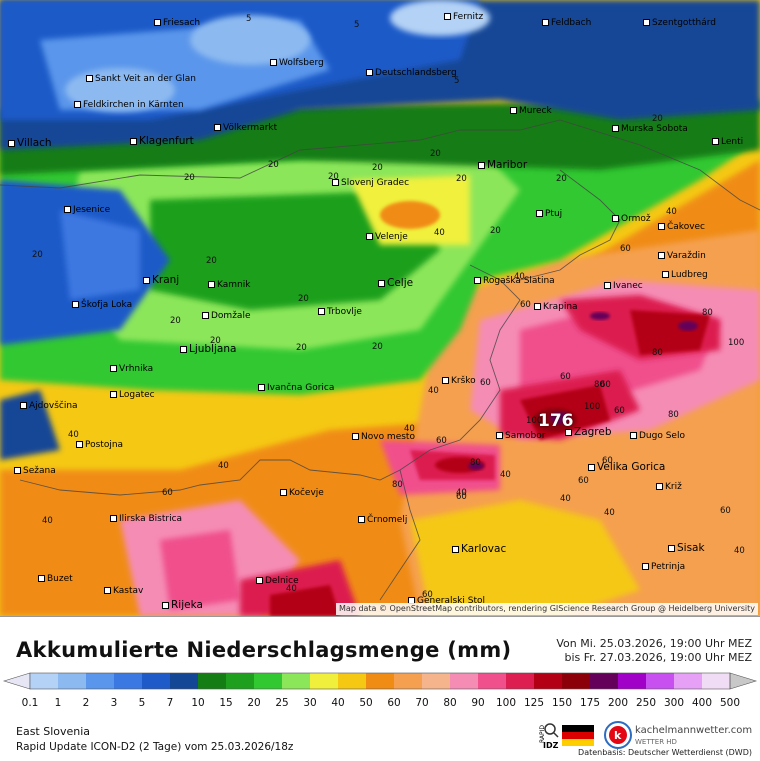 The width and height of the screenshot is (760, 761). I want to click on scale-tick-label: 7, so click(170, 703).